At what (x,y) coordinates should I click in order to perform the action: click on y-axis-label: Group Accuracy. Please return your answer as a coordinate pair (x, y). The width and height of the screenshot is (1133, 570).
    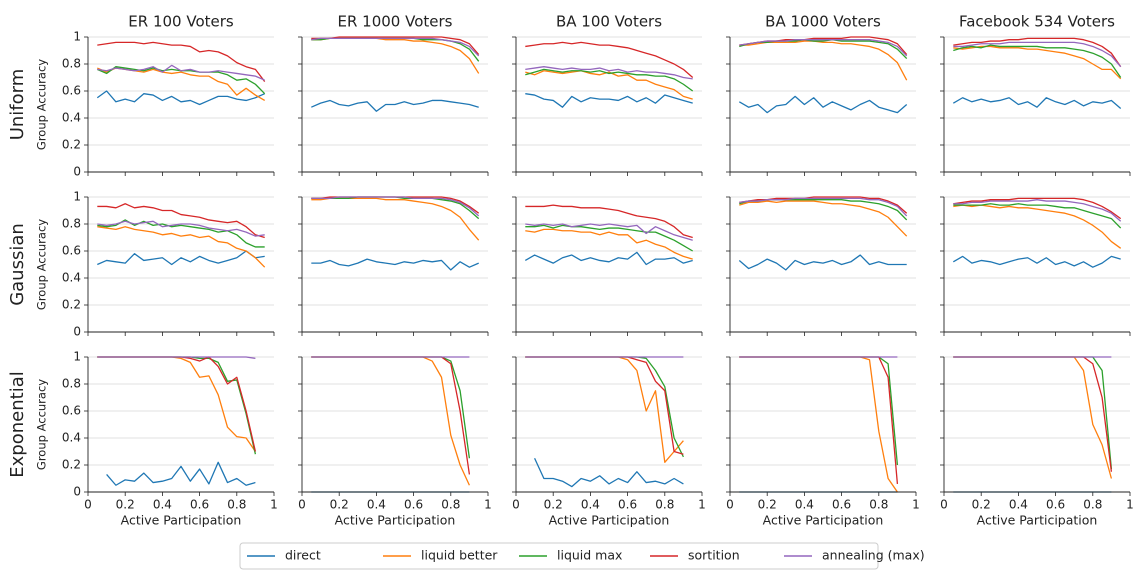
    Looking at the image, I should click on (42, 264).